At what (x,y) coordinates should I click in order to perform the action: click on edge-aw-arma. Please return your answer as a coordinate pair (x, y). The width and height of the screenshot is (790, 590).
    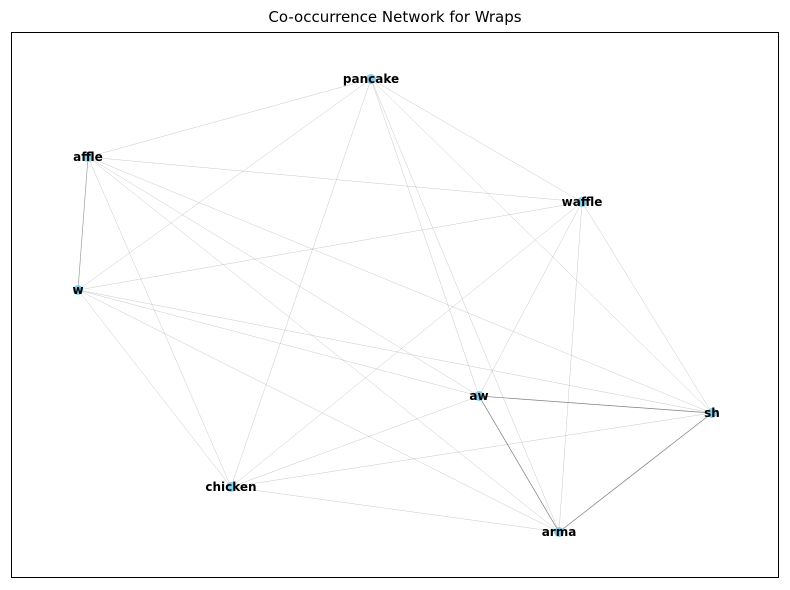
    Looking at the image, I should click on (519, 464).